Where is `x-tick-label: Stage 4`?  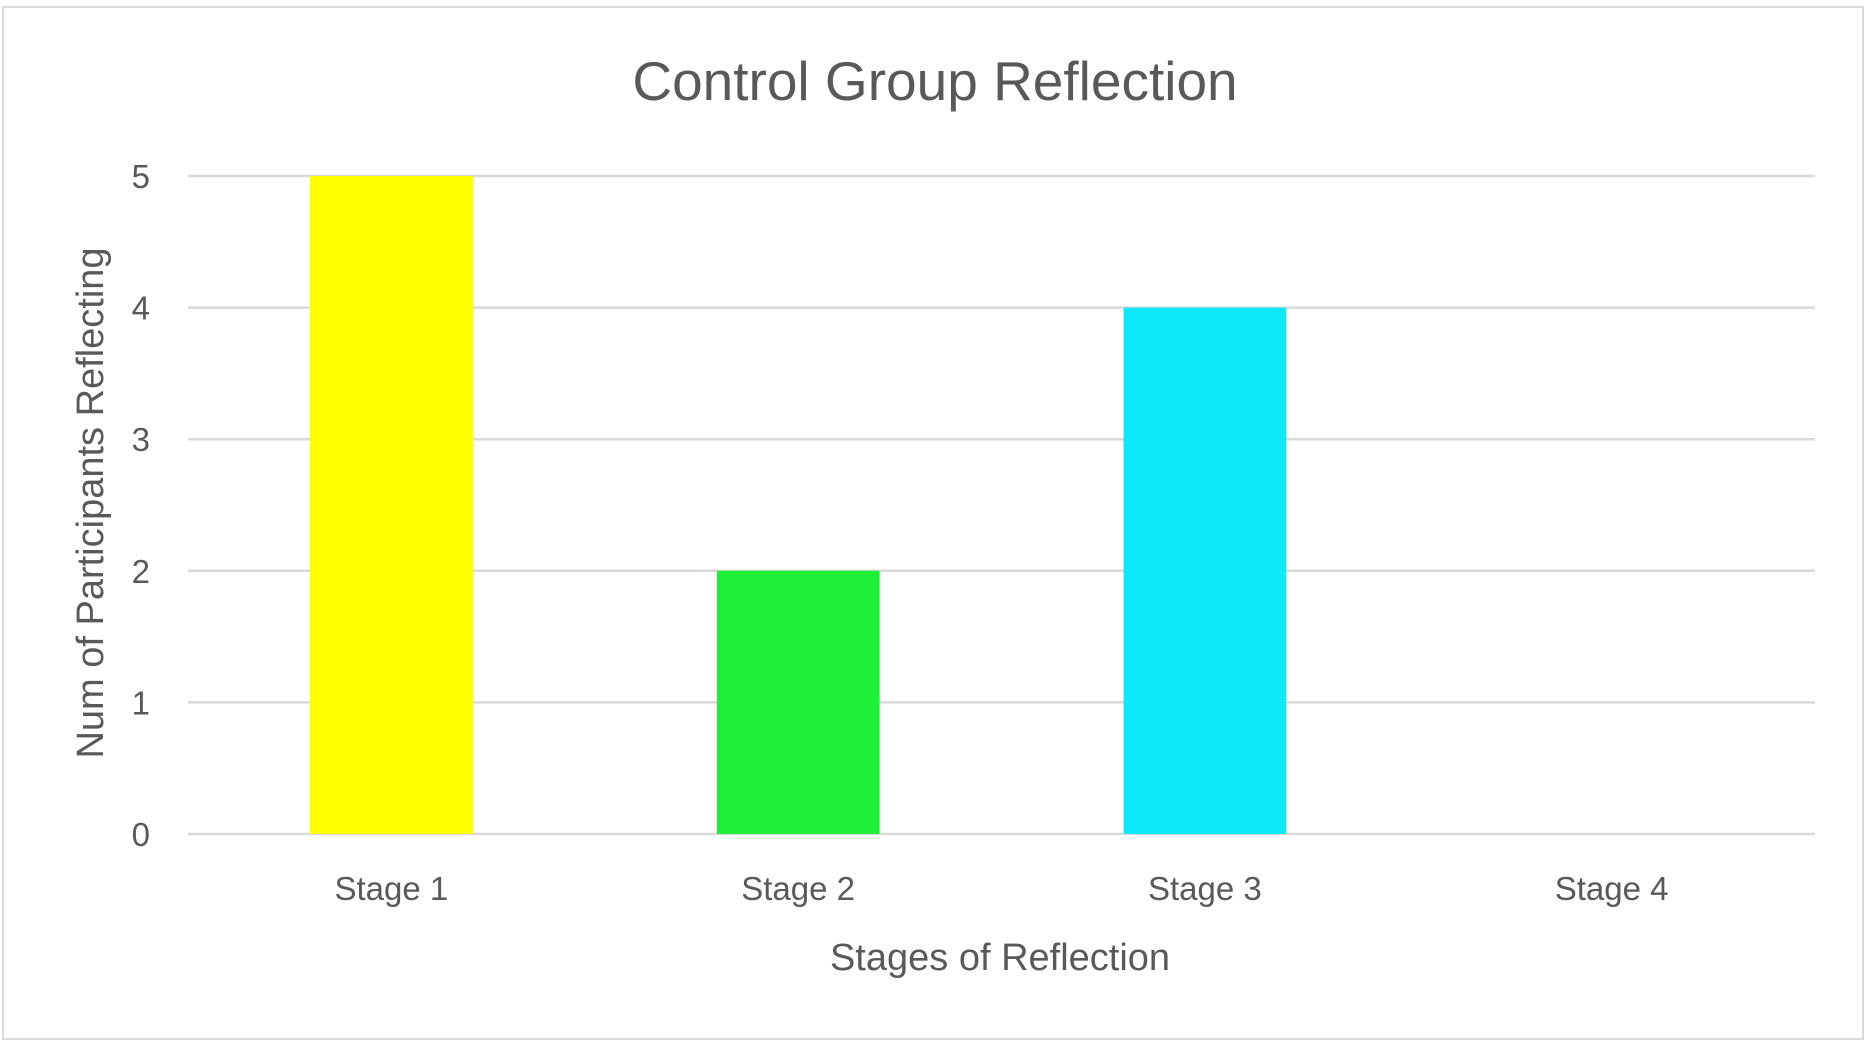 x-tick-label: Stage 4 is located at coordinates (1612, 888).